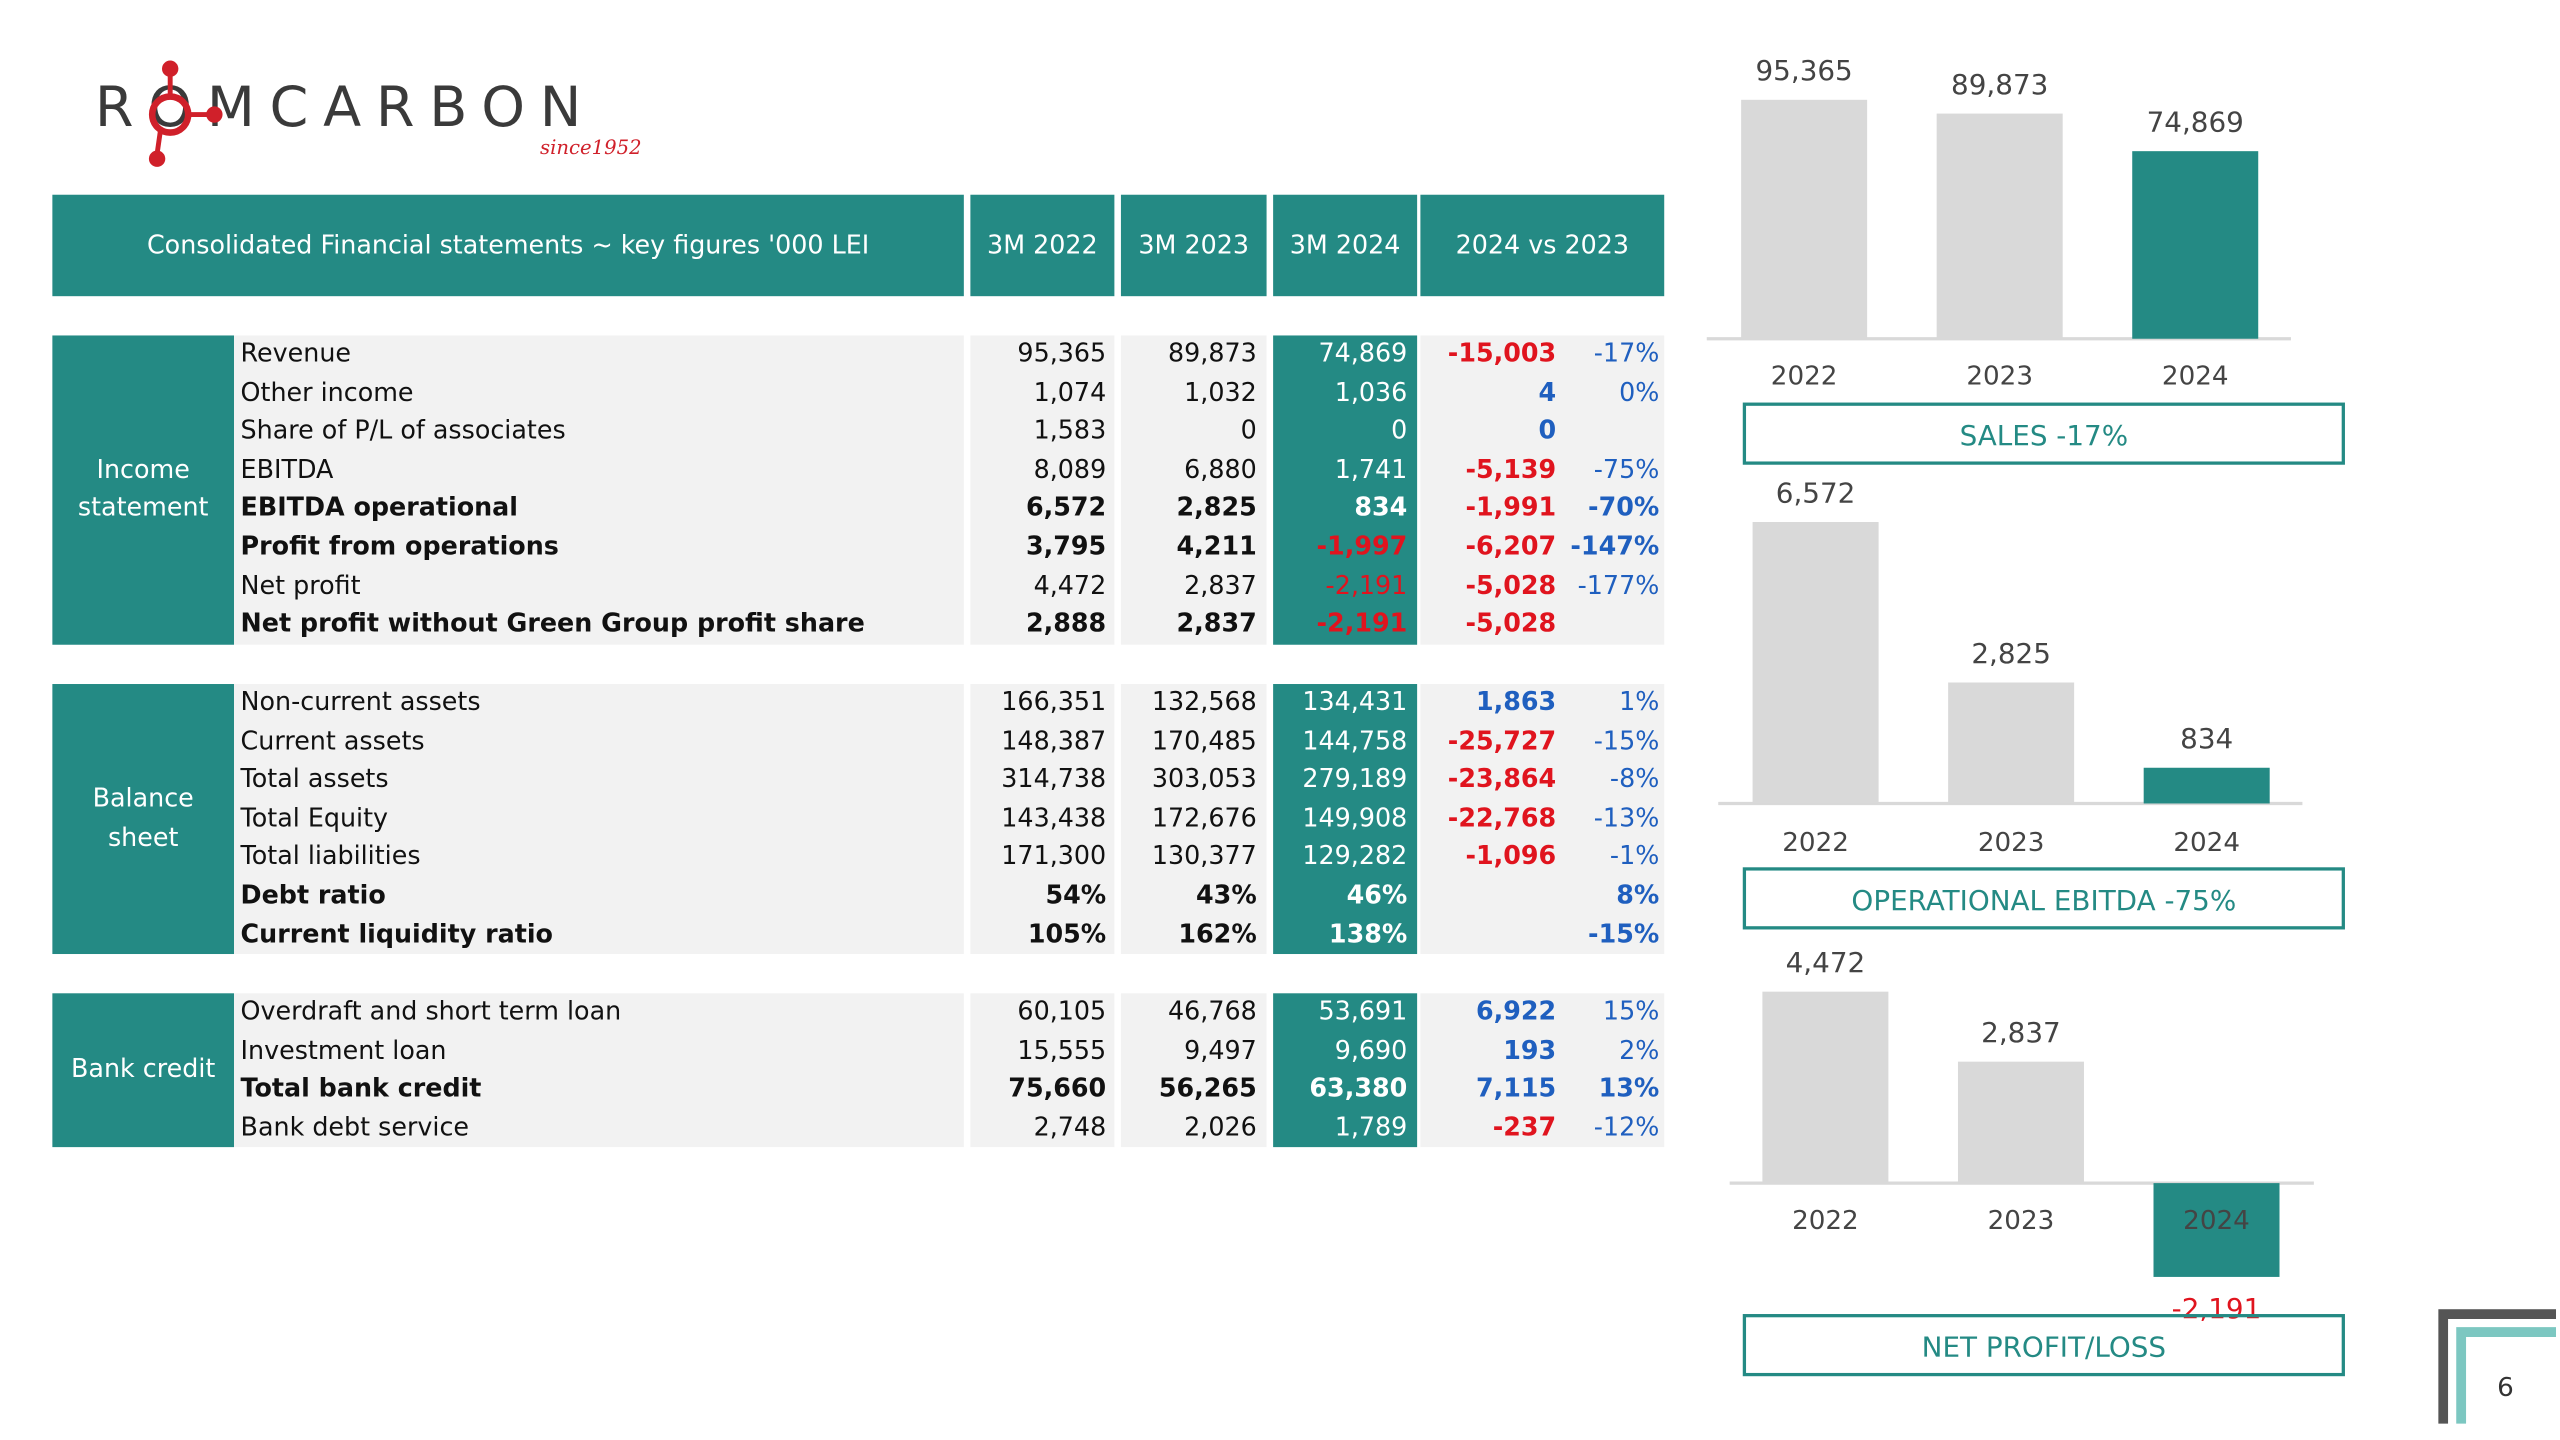 The image size is (2560, 1440). Describe the element at coordinates (1511, 856) in the screenshot. I see `row-value: -1,096` at that location.